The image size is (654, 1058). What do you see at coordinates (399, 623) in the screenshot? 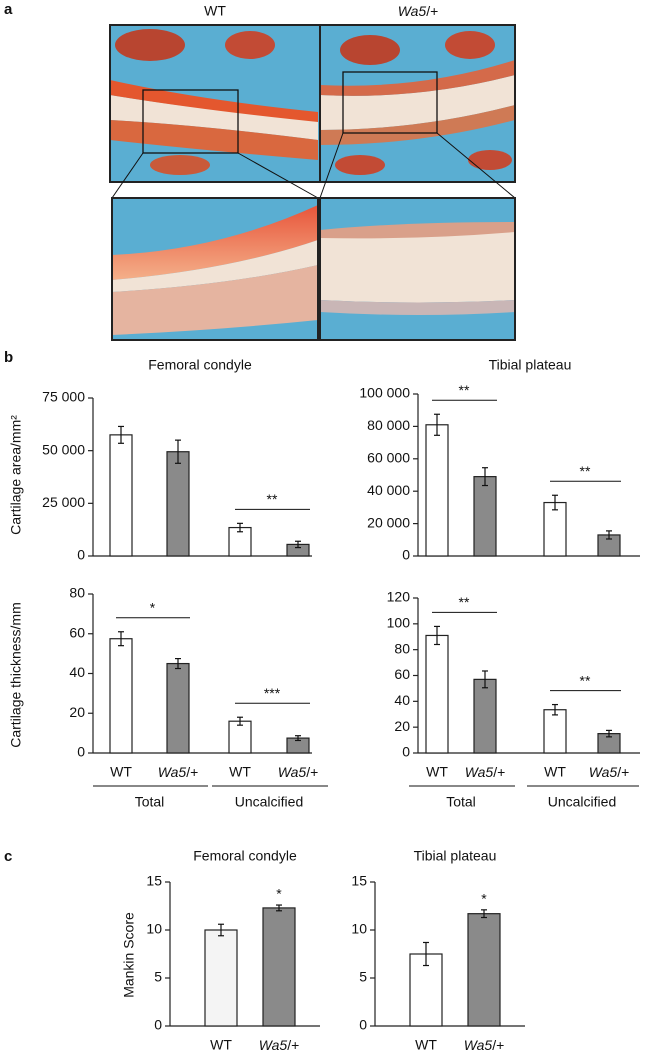
I see `y-tick-label: 100` at bounding box center [399, 623].